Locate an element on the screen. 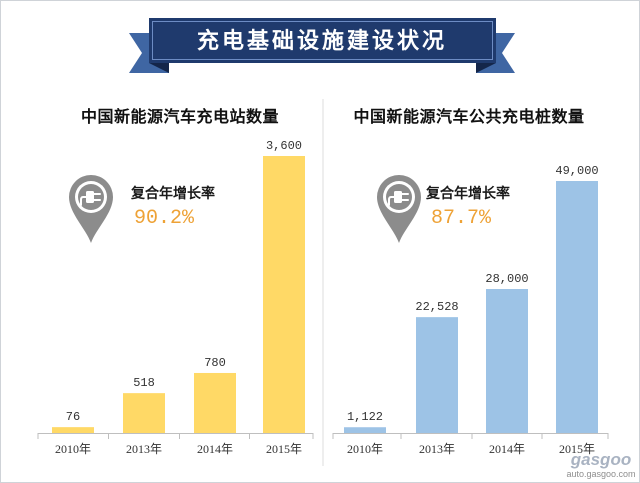 This screenshot has height=483, width=640. station-data-label-2: 780 is located at coordinates (215, 363).